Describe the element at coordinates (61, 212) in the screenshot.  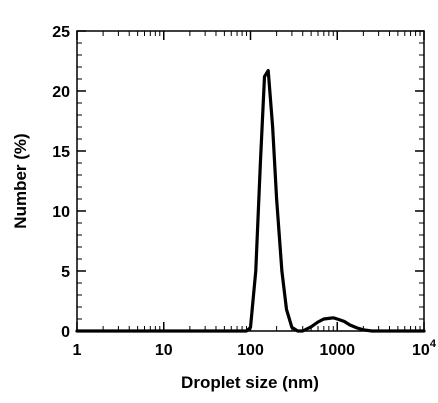
I see `y-tick-label: 10` at that location.